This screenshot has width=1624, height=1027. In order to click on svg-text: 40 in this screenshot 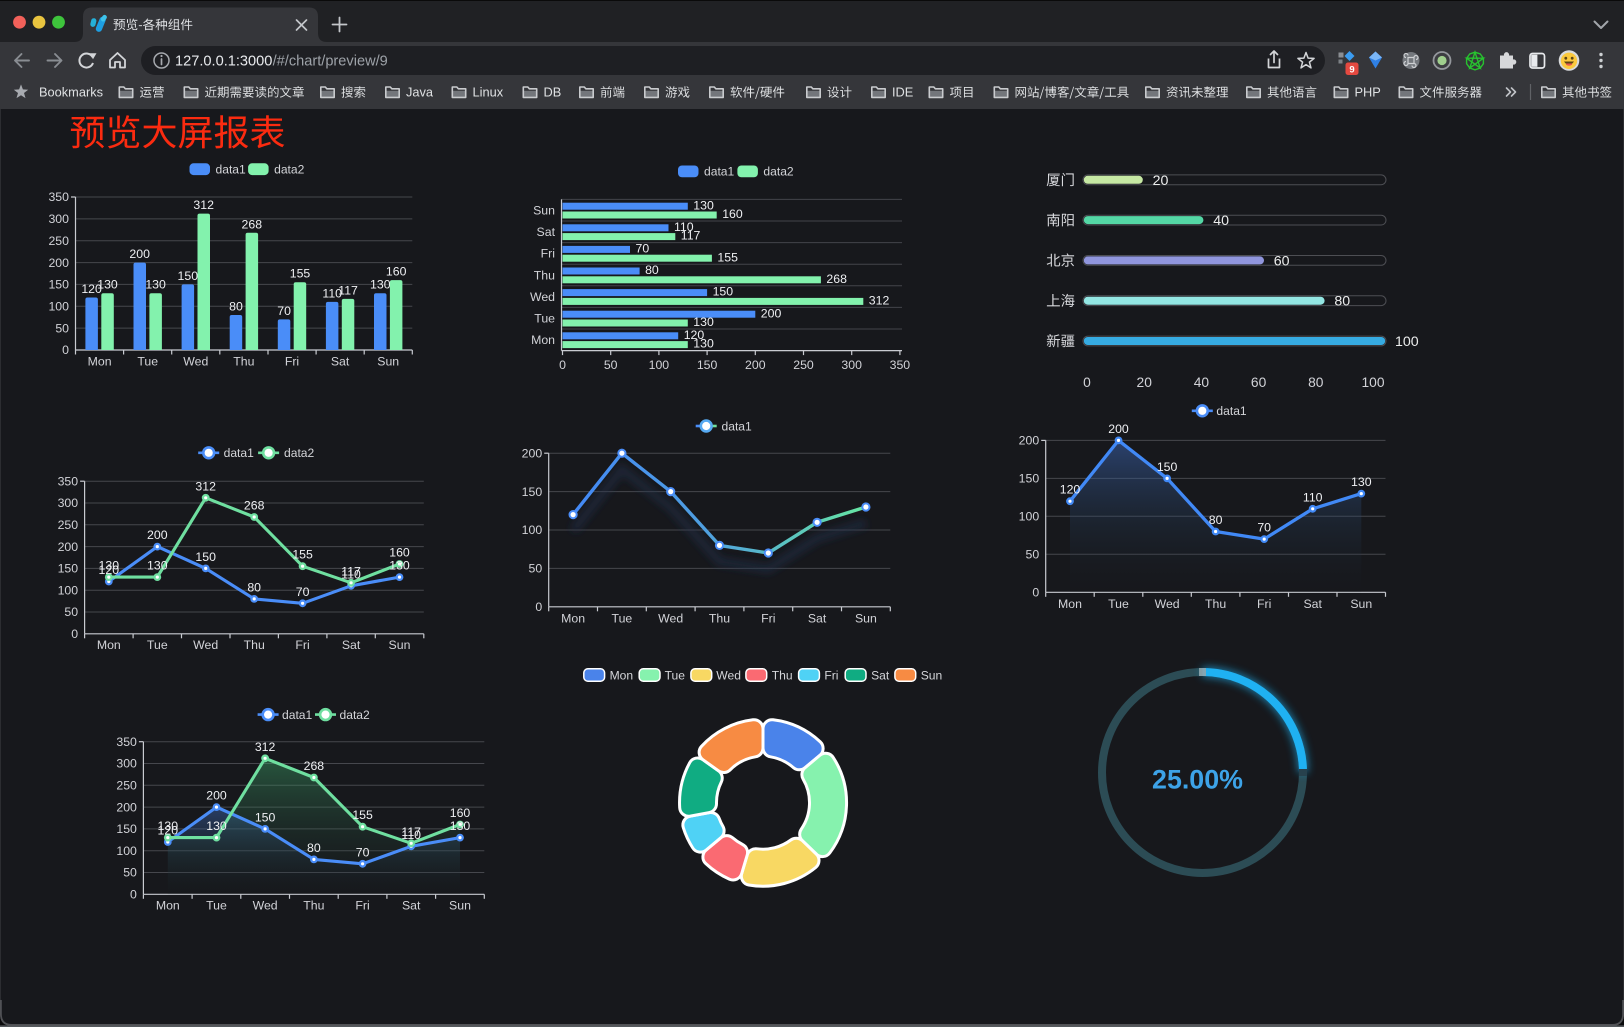, I will do `click(1202, 382)`.